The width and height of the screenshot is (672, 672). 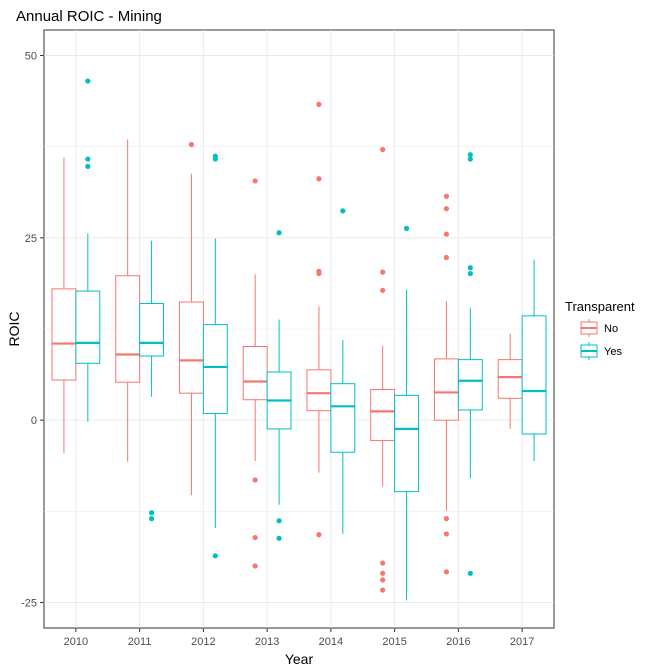 I want to click on y-tick-label: -25, so click(x=29, y=603).